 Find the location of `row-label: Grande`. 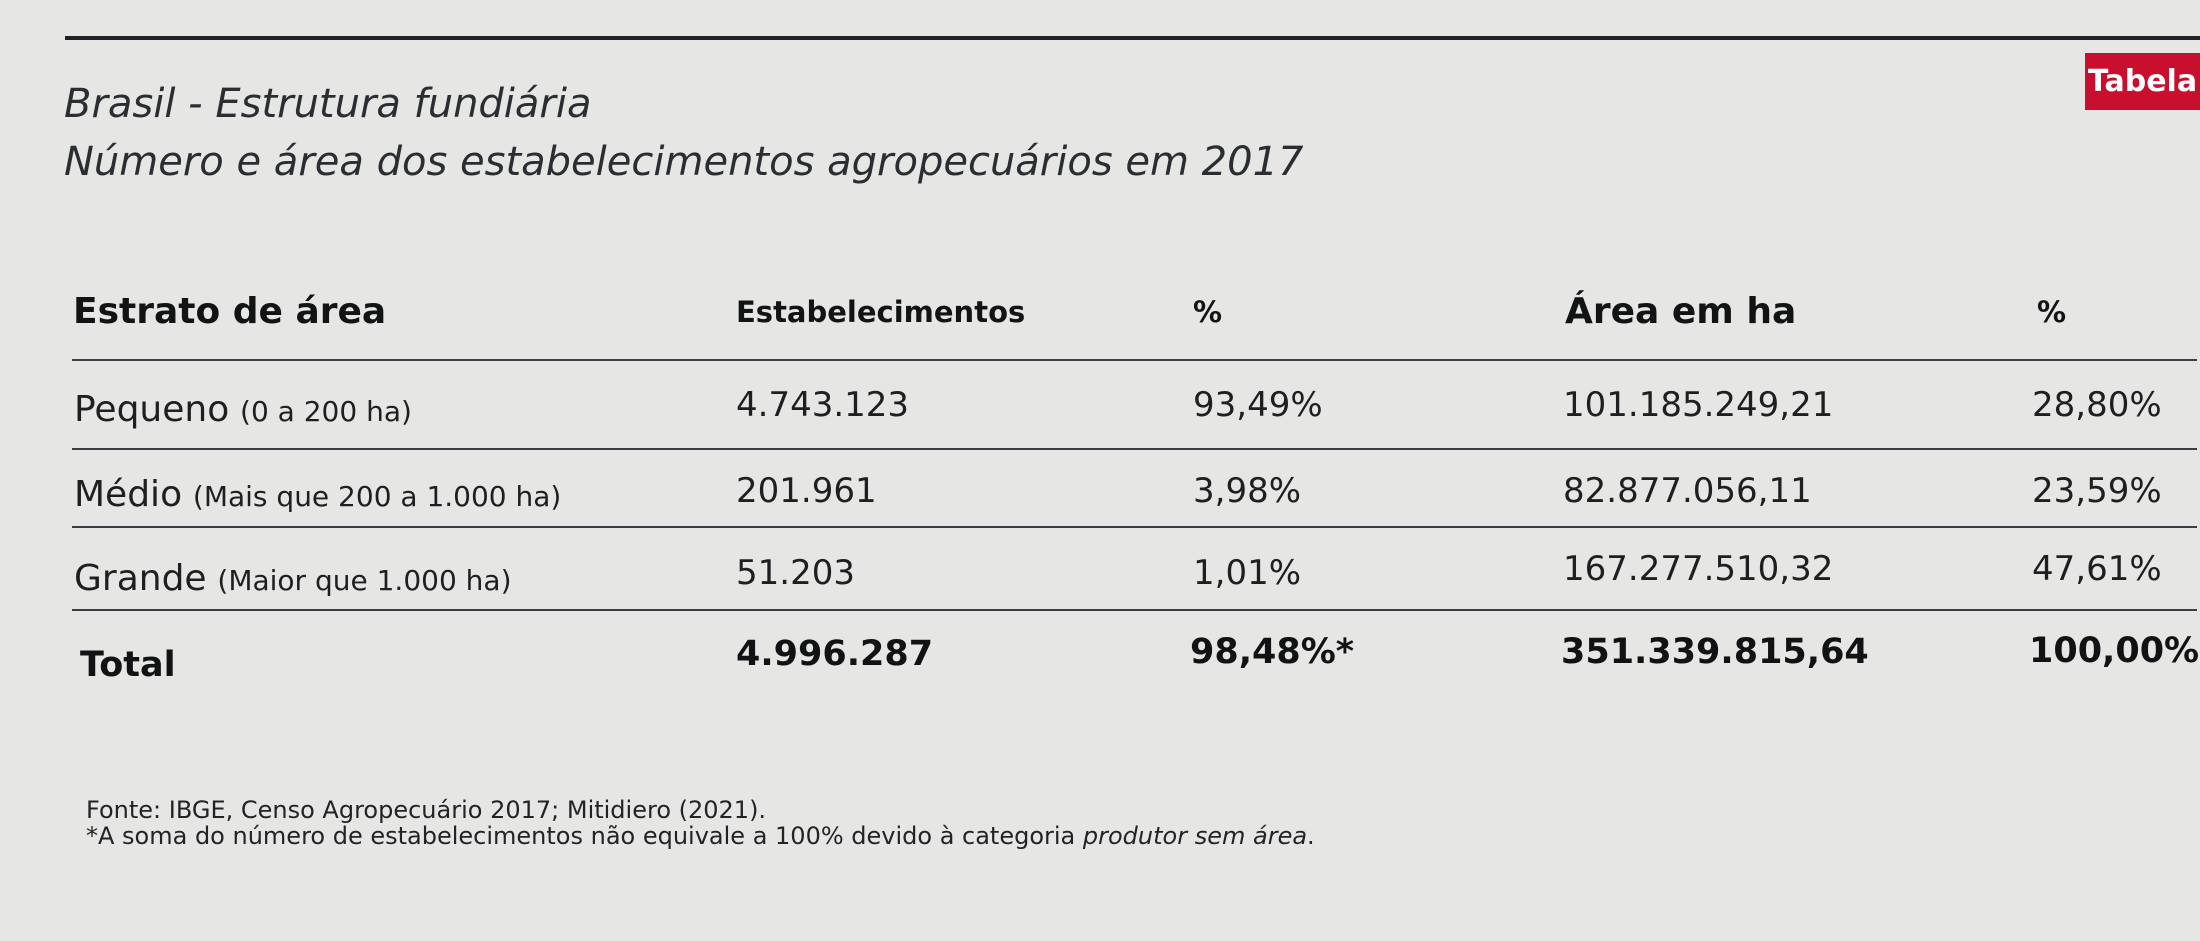

row-label: Grande is located at coordinates (140, 578).